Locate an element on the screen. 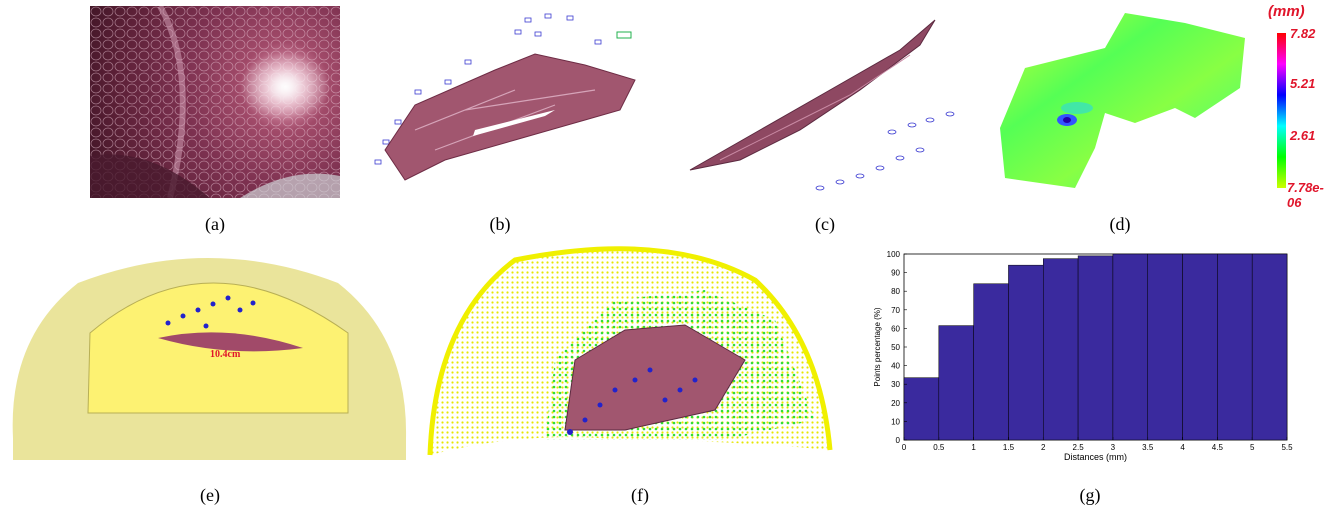  colorbar-tick-3: 2.61 is located at coordinates (1303, 135).